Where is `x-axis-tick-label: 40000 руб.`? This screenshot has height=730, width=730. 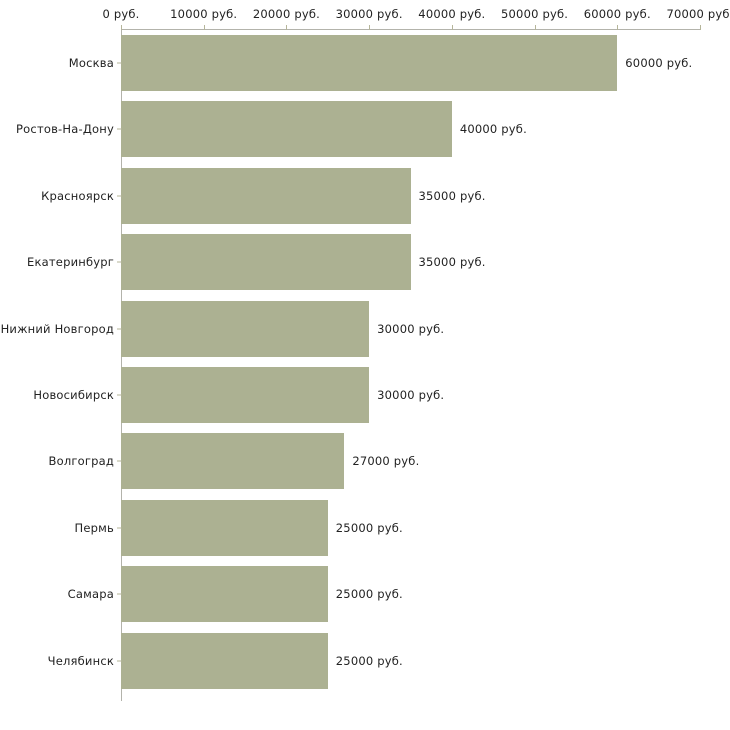 x-axis-tick-label: 40000 руб. is located at coordinates (452, 14).